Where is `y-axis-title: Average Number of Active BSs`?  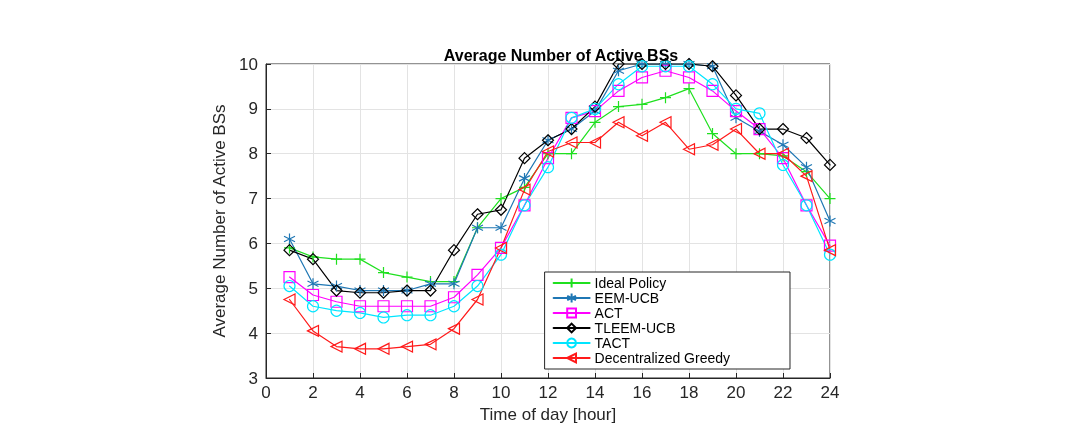 y-axis-title: Average Number of Active BSs is located at coordinates (220, 221).